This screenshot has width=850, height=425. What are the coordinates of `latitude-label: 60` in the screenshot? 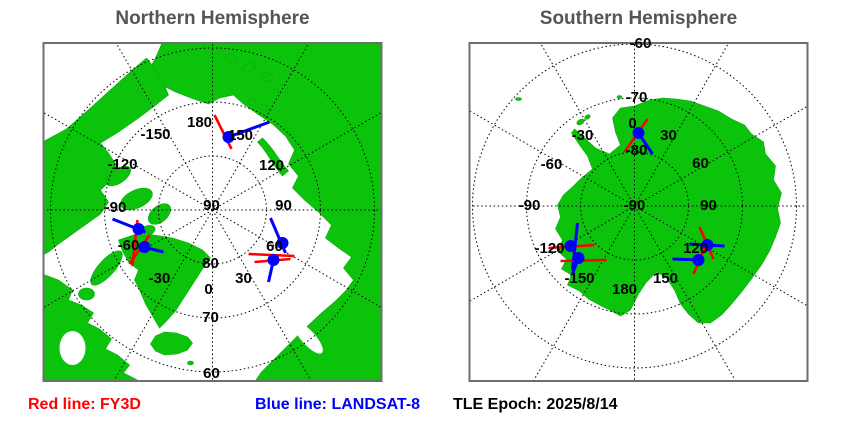 It's located at (211, 373).